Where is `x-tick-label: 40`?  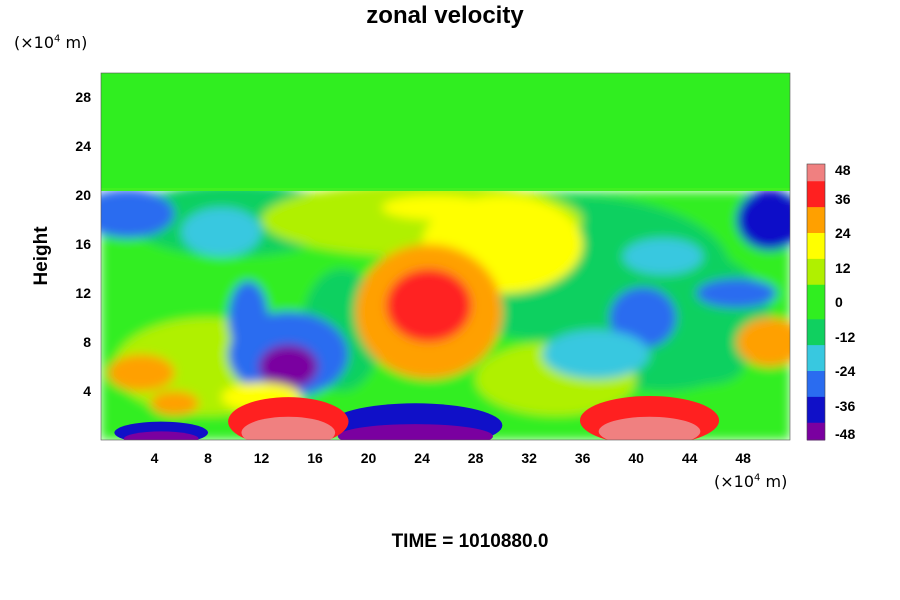
x-tick-label: 40 is located at coordinates (636, 458).